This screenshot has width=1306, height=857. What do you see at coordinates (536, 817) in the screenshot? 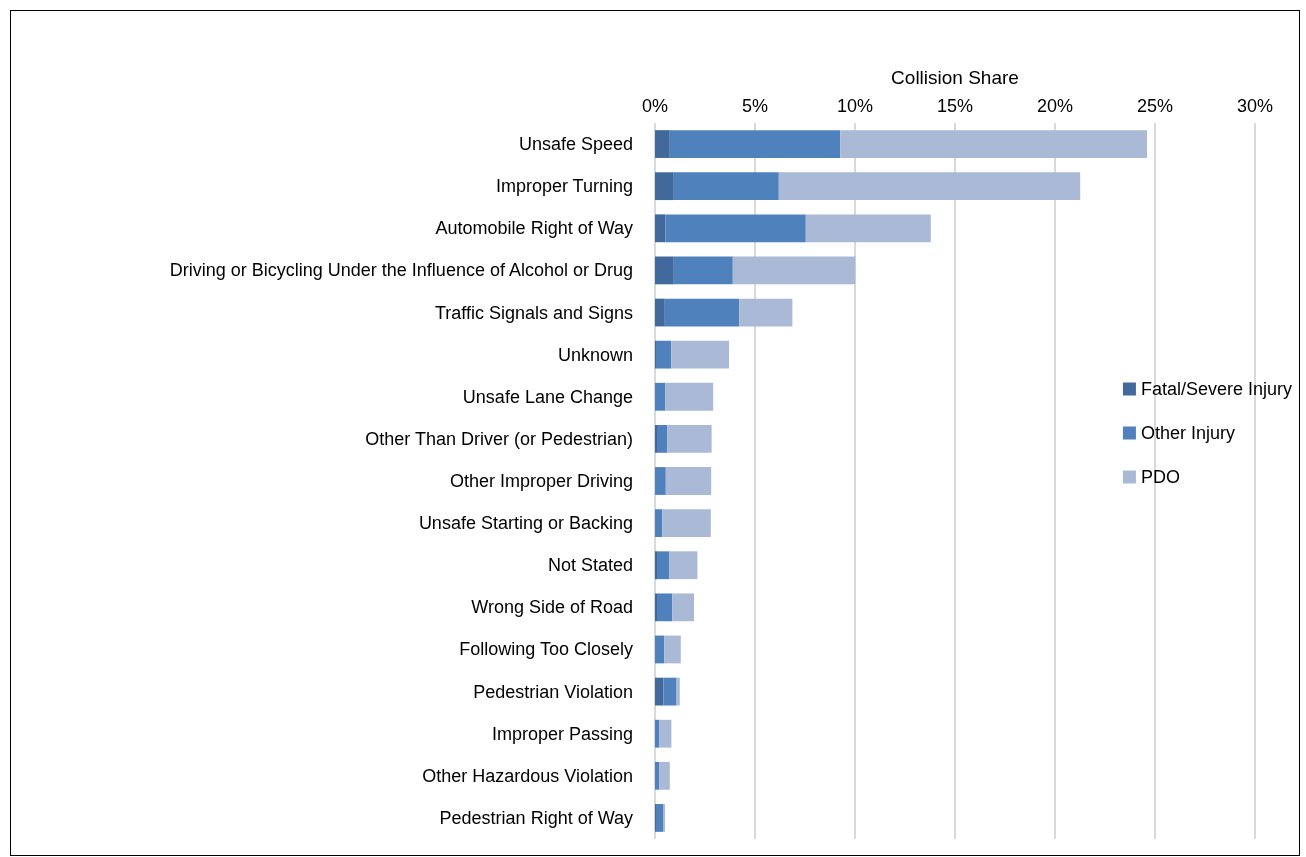
I see `y-tick-label: Pedestrian Right of Way` at bounding box center [536, 817].